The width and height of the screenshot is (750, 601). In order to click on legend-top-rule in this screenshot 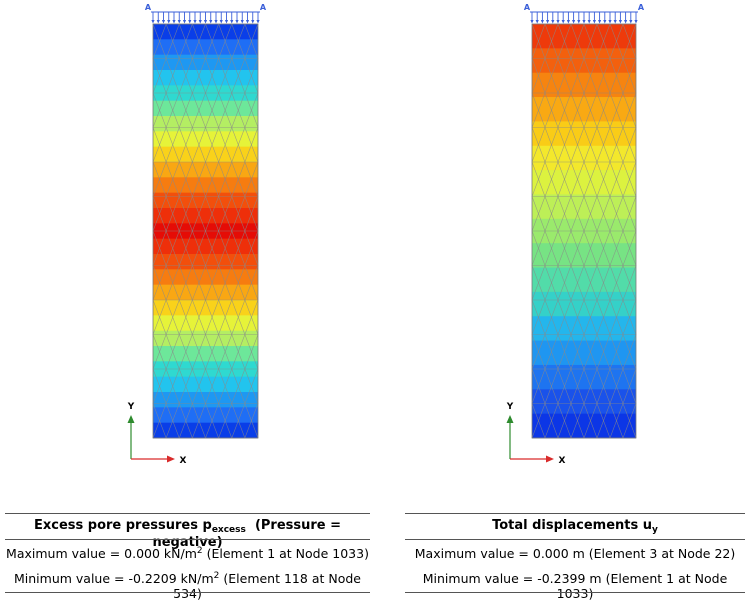, I will do `click(575, 513)`.